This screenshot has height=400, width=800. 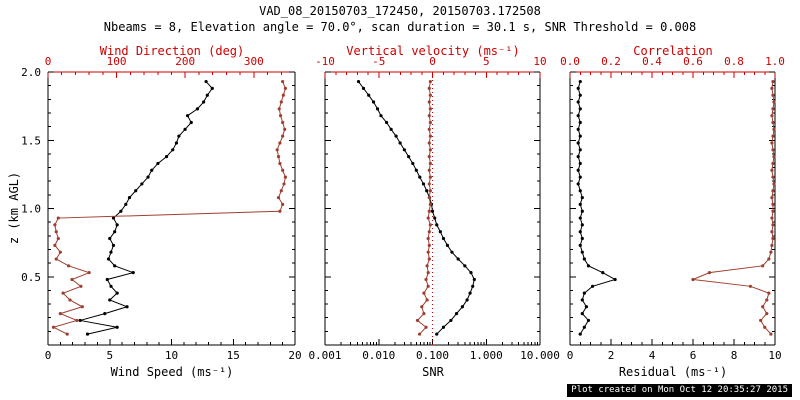 I want to click on svg-text: -10, so click(x=325, y=61).